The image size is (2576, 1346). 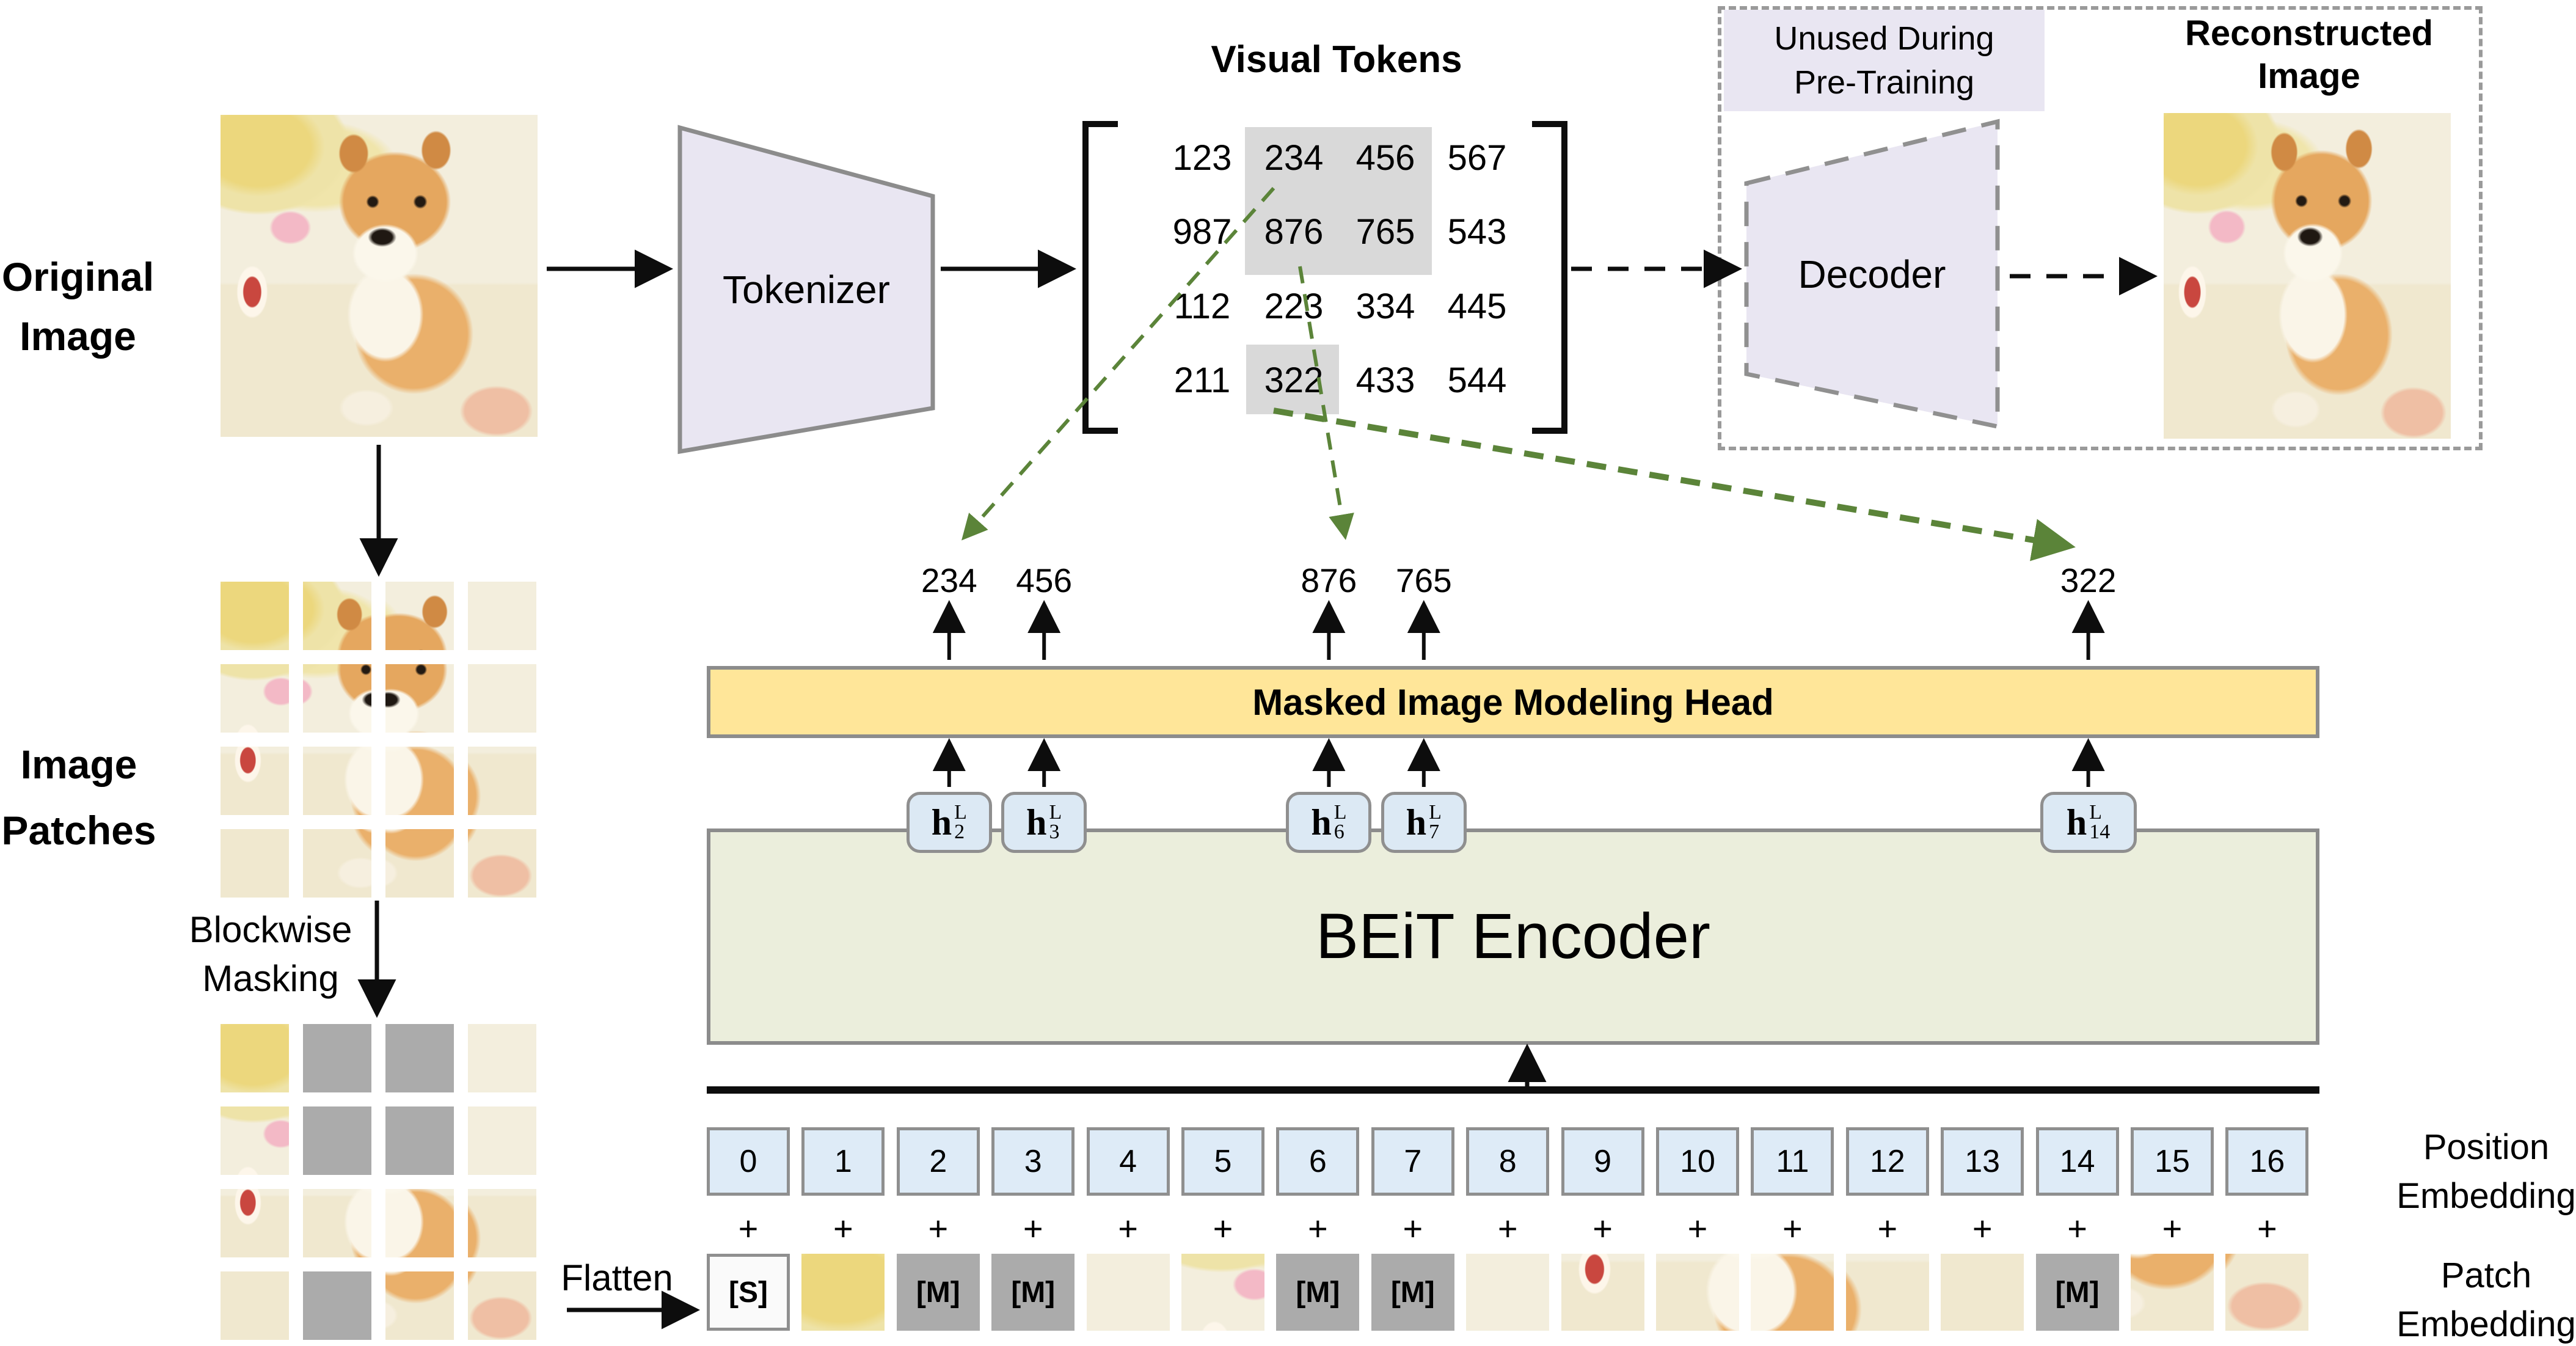 What do you see at coordinates (78, 336) in the screenshot?
I see `original-image-label-line2: Image` at bounding box center [78, 336].